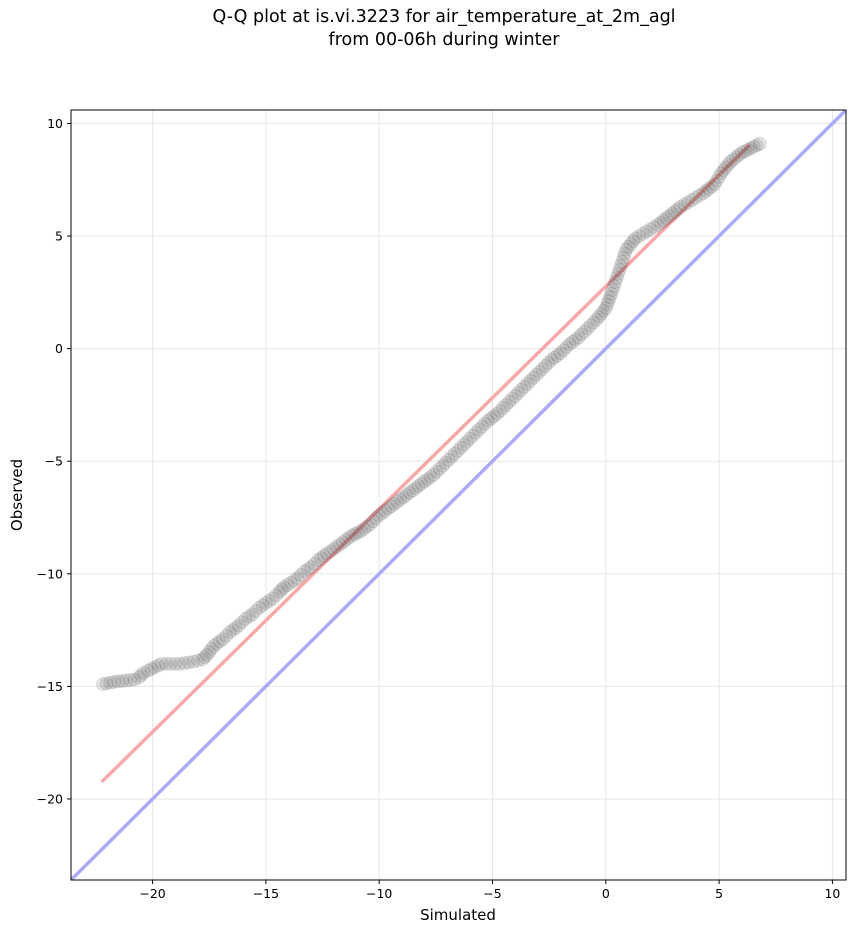 The width and height of the screenshot is (854, 934). I want to click on x-tick-label: −10, so click(379, 893).